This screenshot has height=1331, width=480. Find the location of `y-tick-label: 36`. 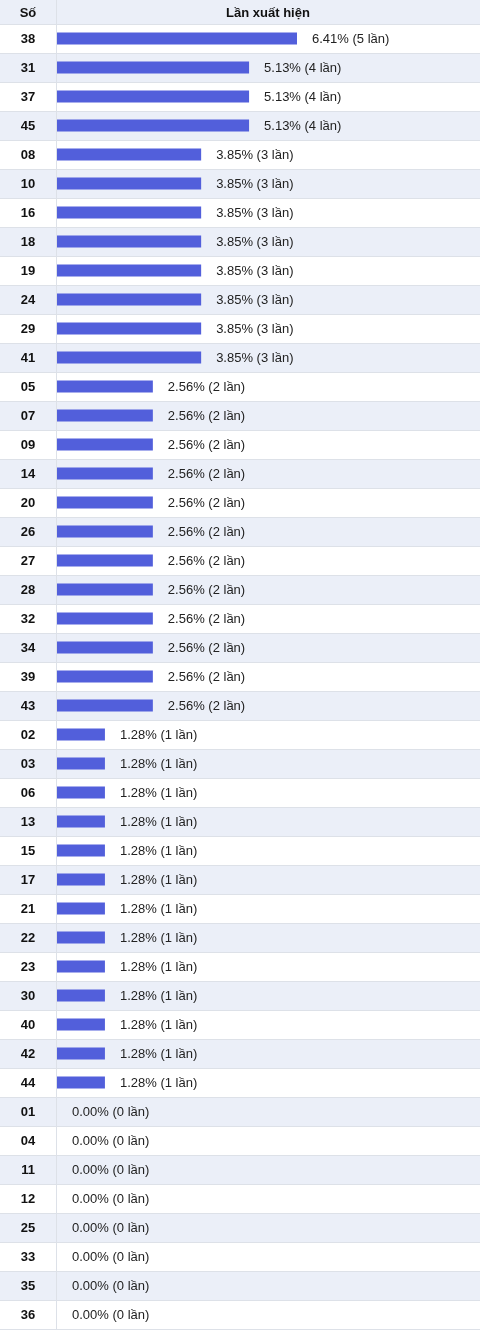

y-tick-label: 36 is located at coordinates (28, 1314).